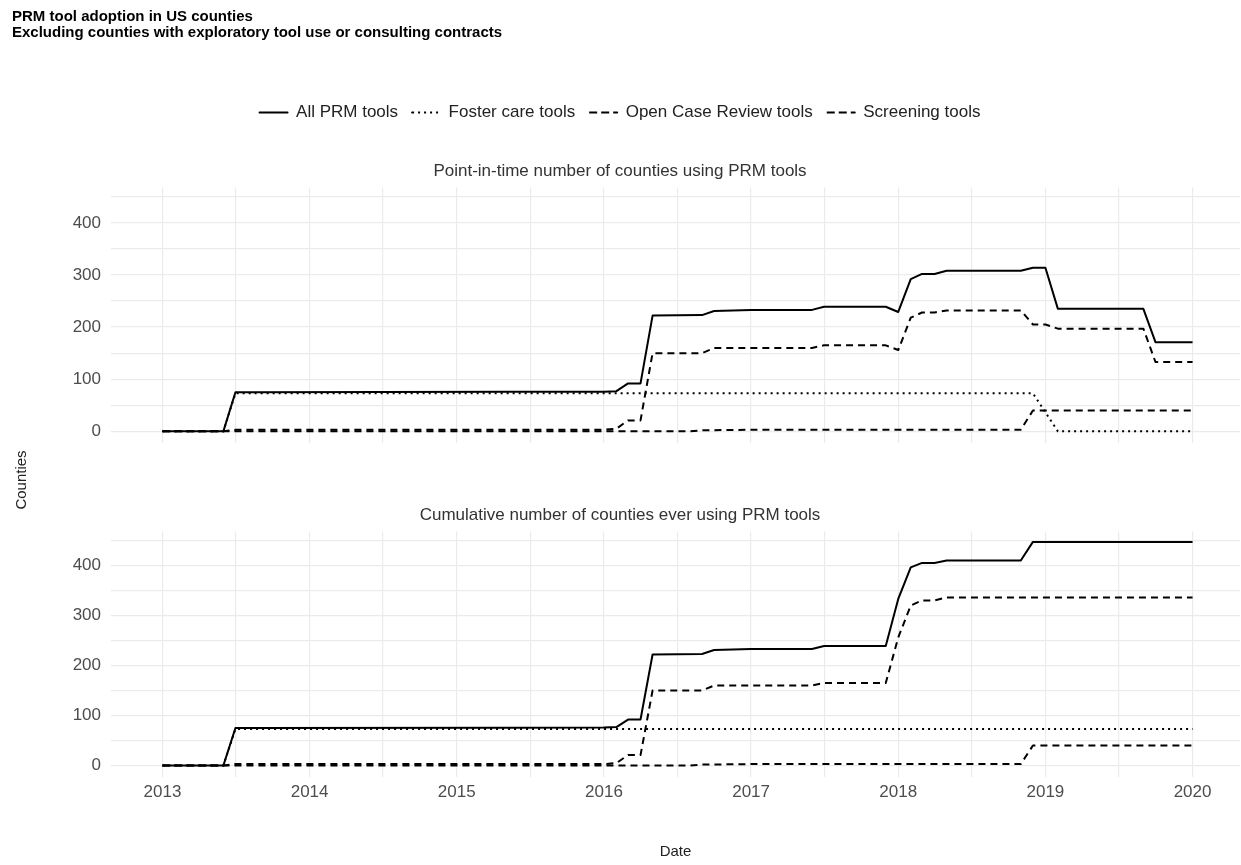 The width and height of the screenshot is (1241, 865). Describe the element at coordinates (456, 792) in the screenshot. I see `x-tick-label: 2015` at that location.